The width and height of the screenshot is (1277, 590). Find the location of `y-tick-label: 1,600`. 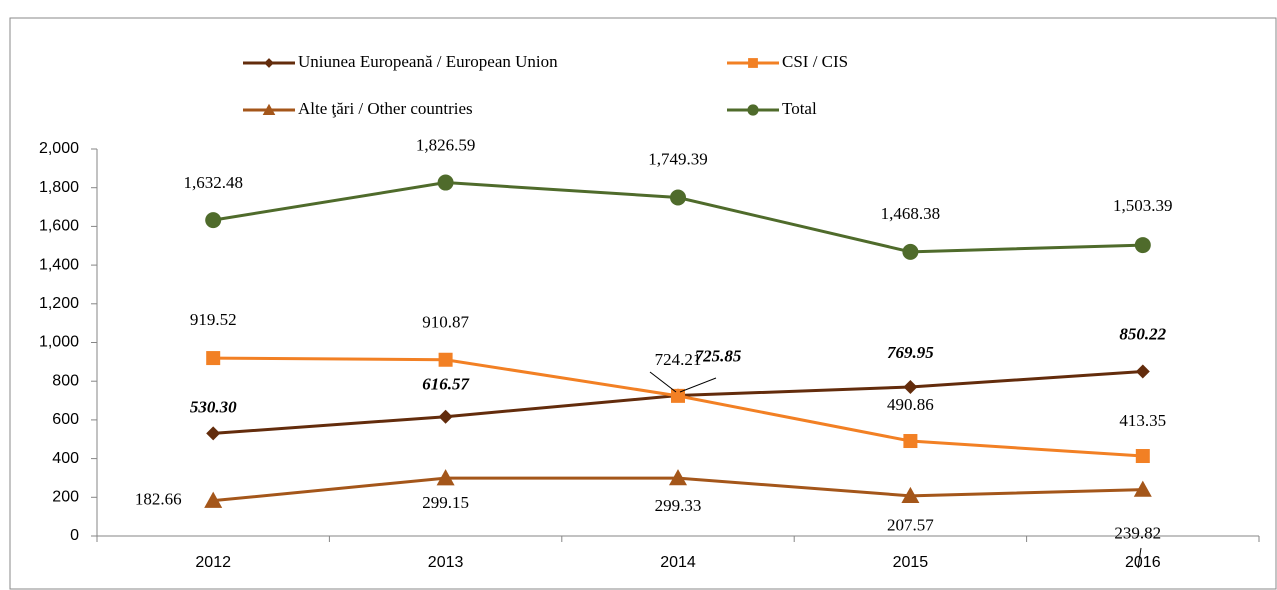

y-tick-label: 1,600 is located at coordinates (59, 226).